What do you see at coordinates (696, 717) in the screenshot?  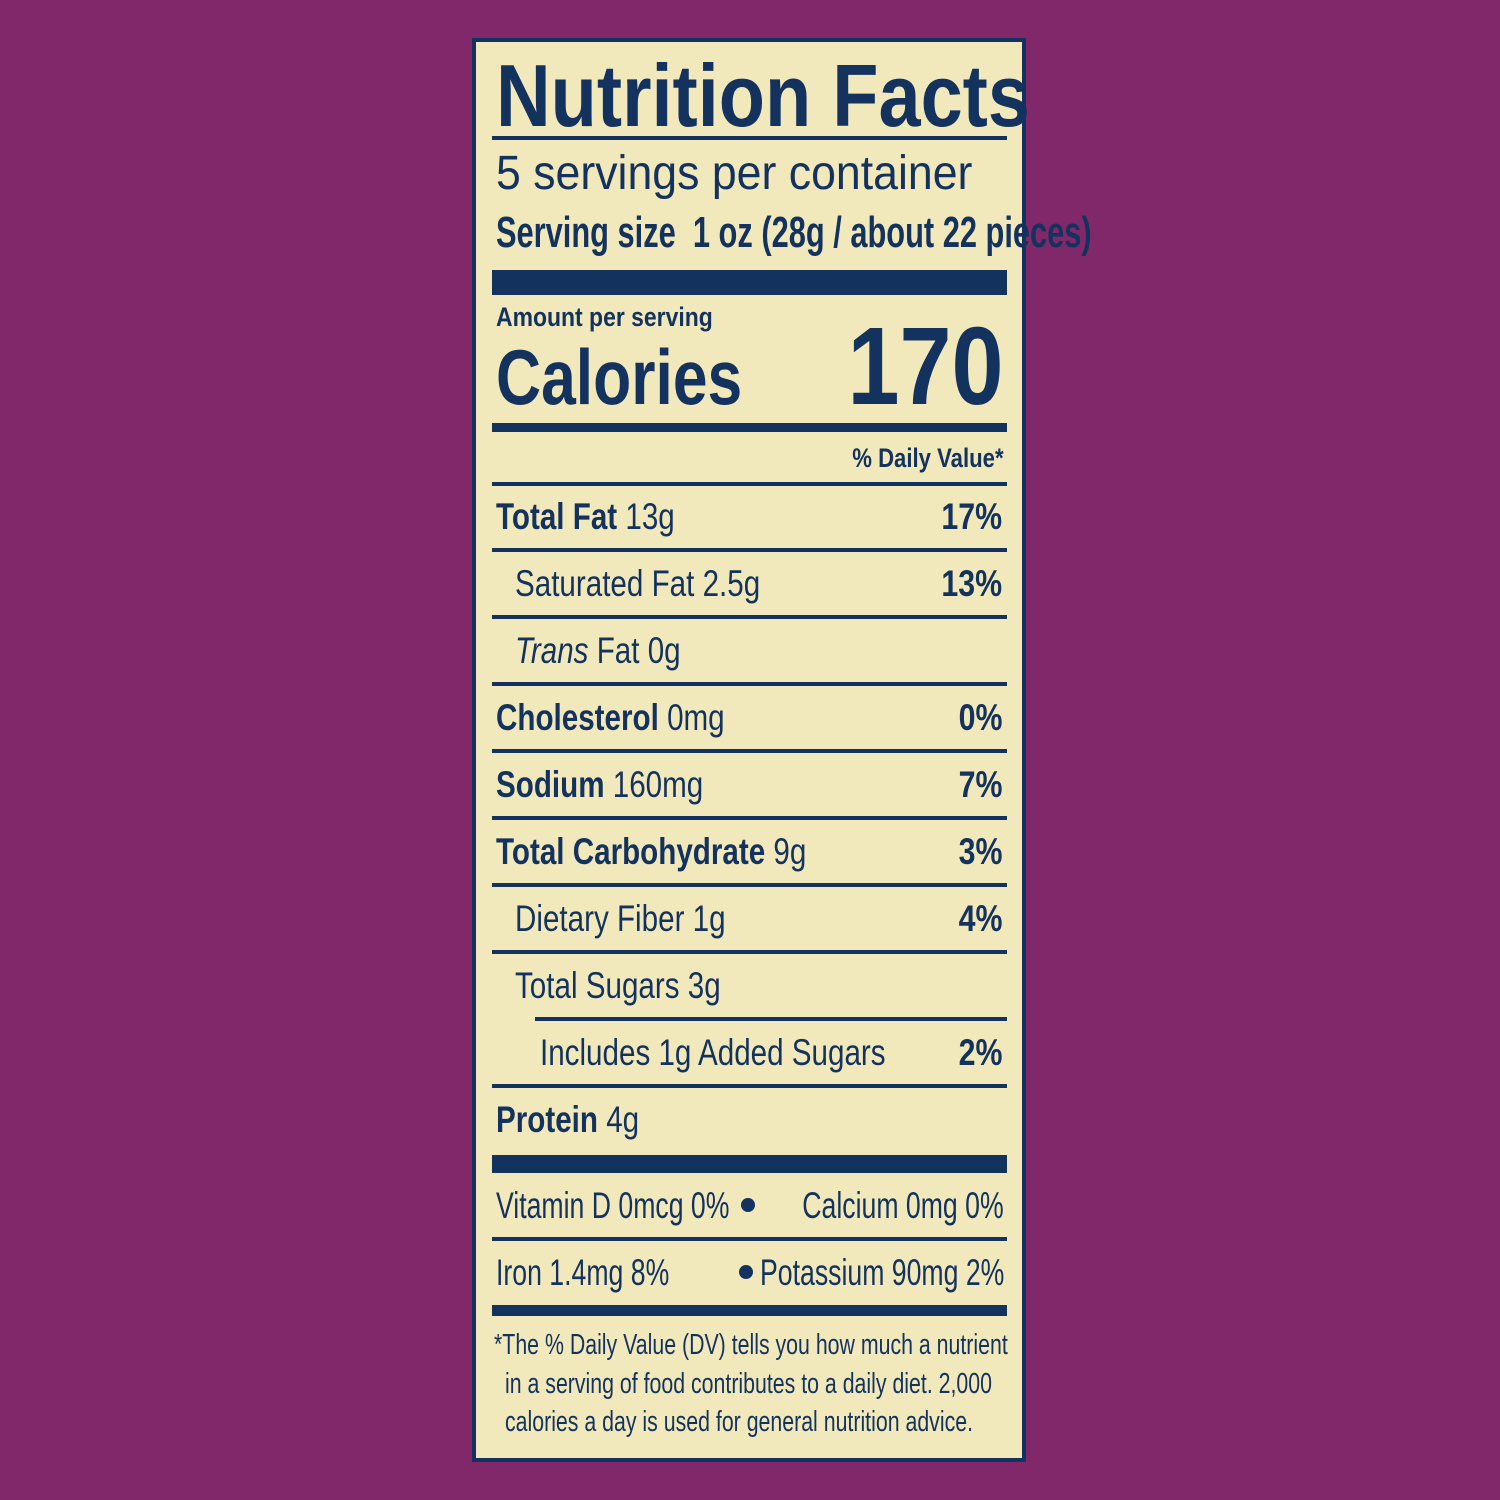 I see `nutrient-amount: 0mg` at bounding box center [696, 717].